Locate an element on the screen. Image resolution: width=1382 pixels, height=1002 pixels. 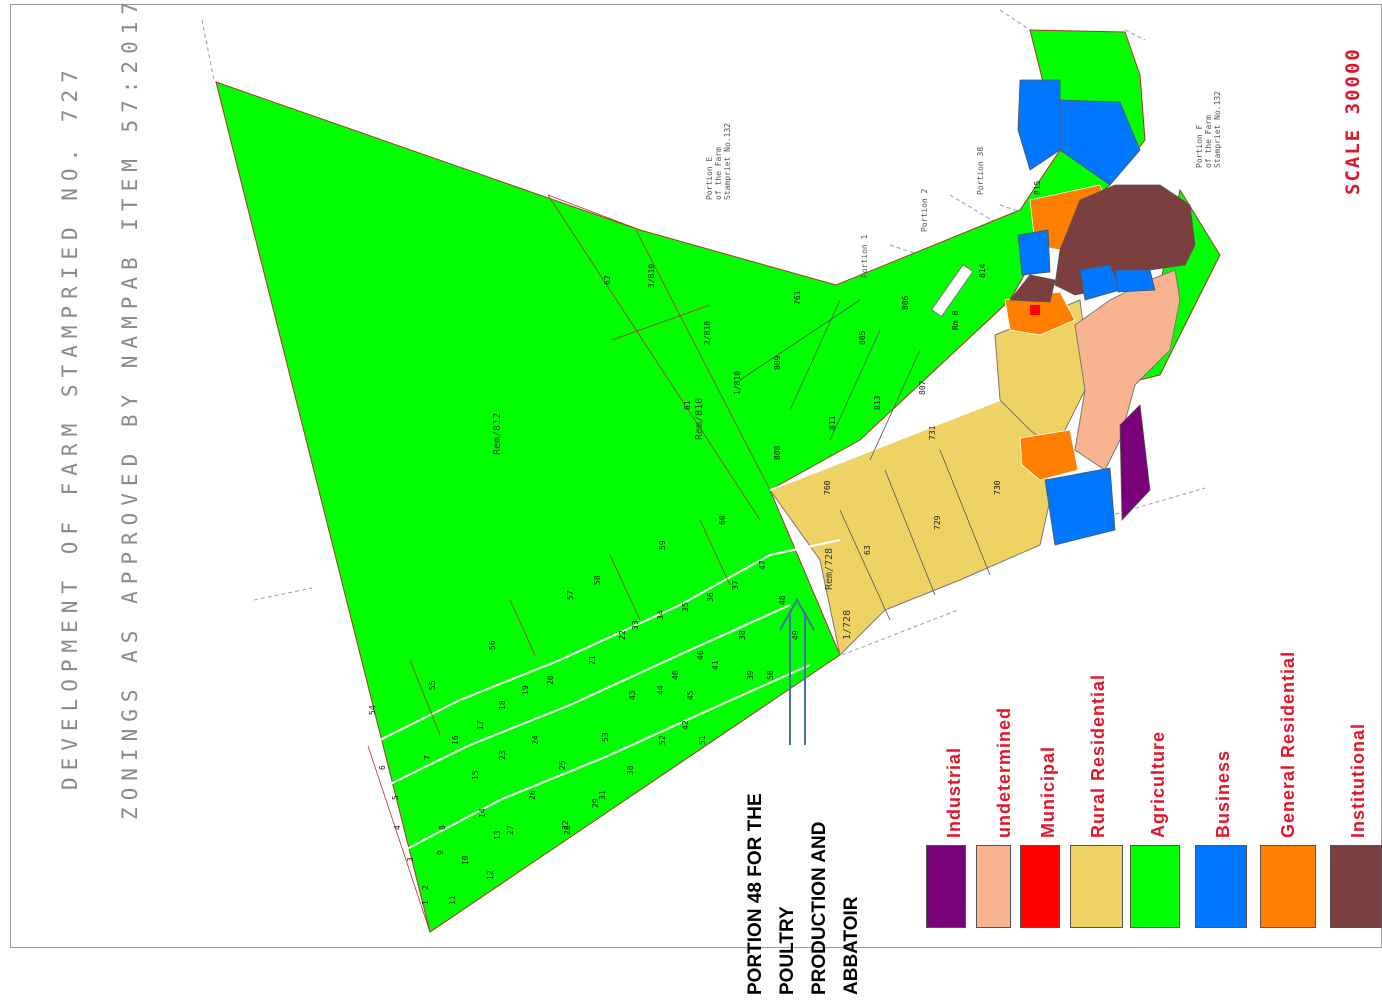
parcel-number-56: 56 is located at coordinates (492, 645).